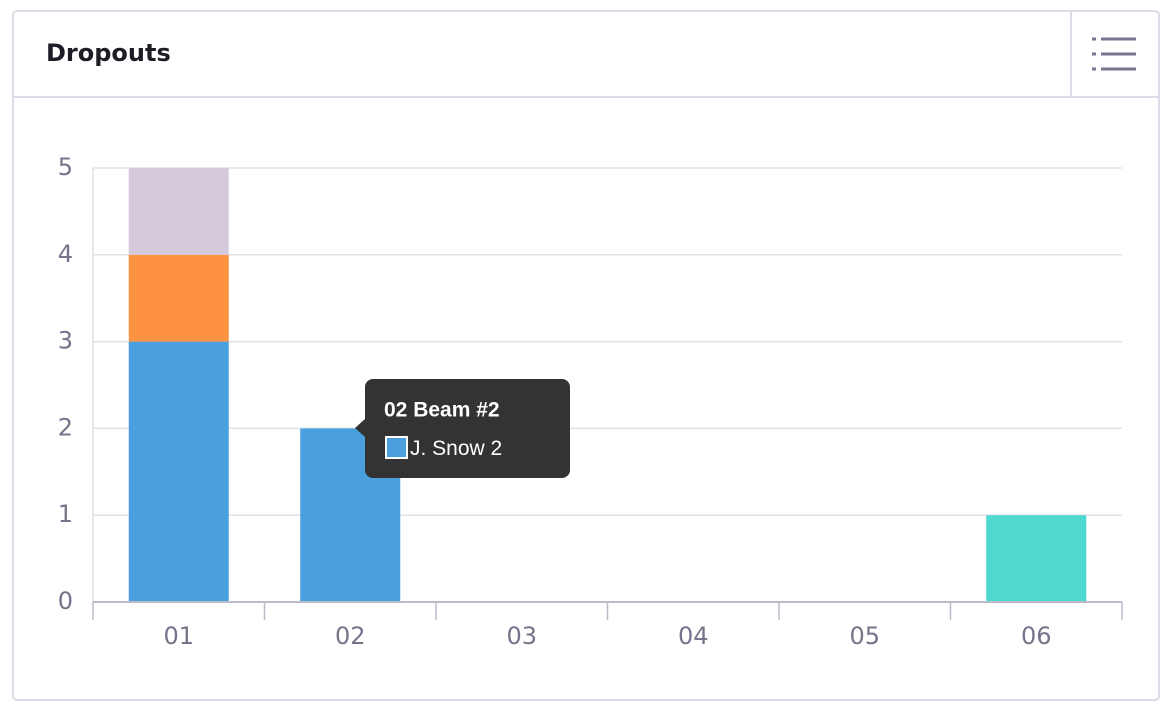 This screenshot has width=1176, height=720. What do you see at coordinates (1036, 636) in the screenshot?
I see `x-tick-label: 06` at bounding box center [1036, 636].